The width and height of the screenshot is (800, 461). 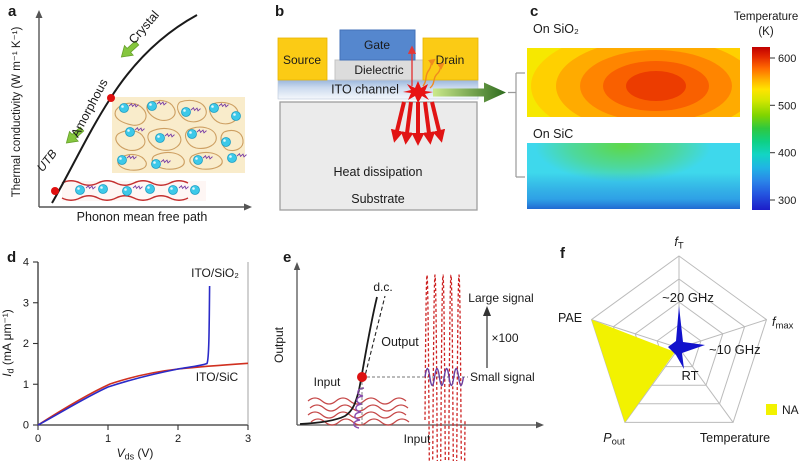 I want to click on heatmap-on-sio2, so click(x=633, y=82).